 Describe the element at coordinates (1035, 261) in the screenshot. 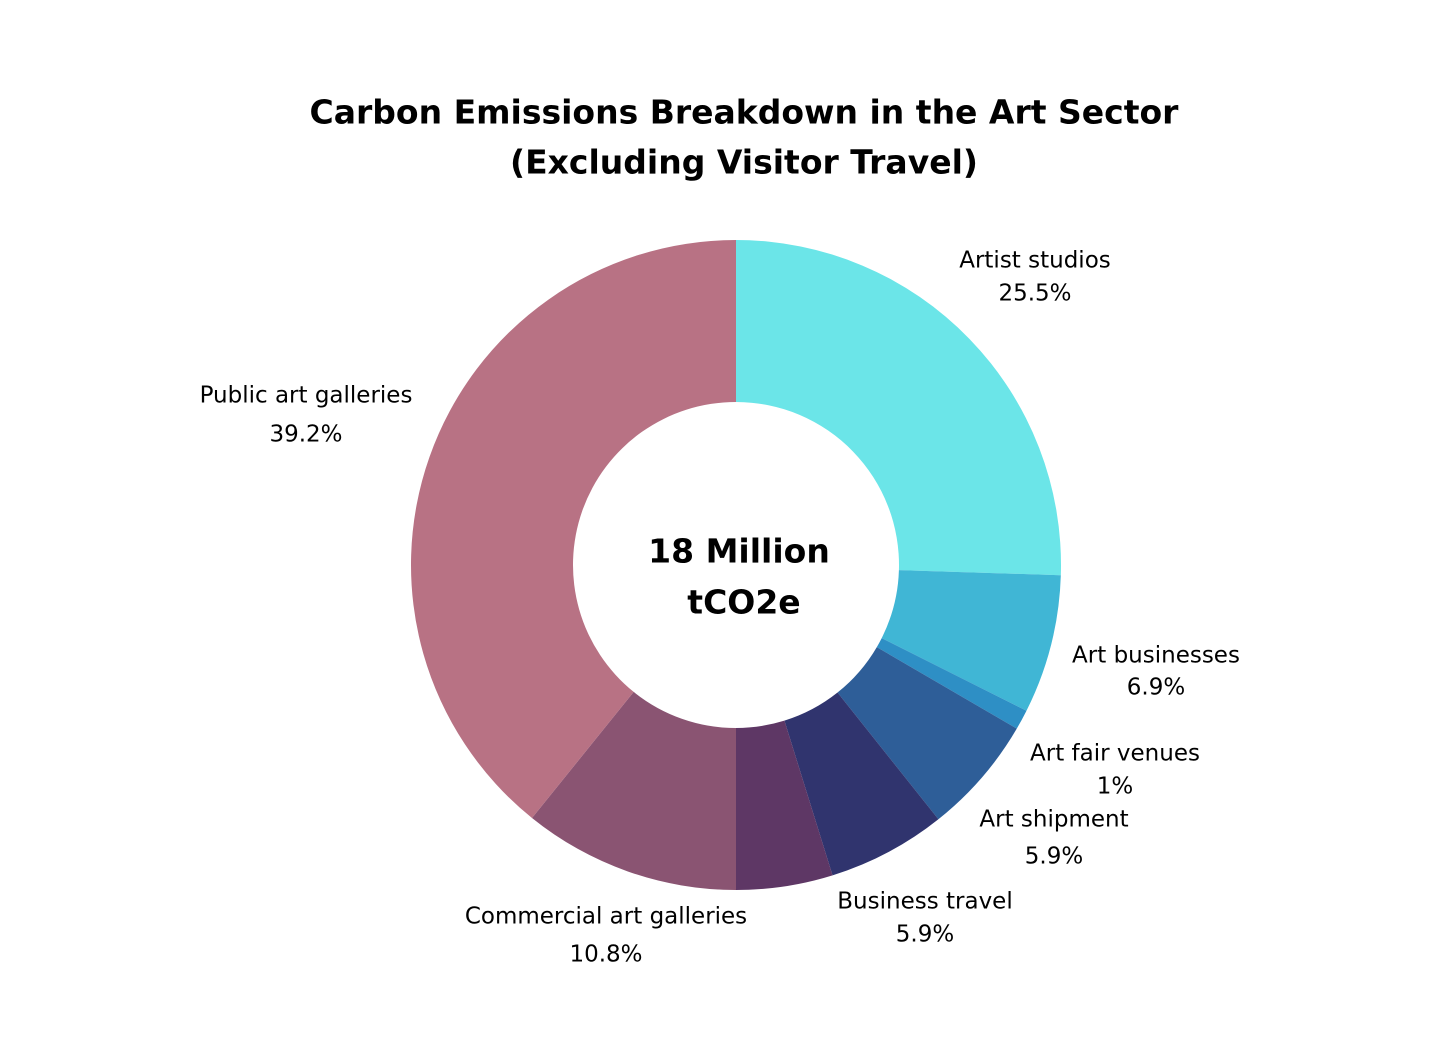

I see `segment-label: Artist studios` at that location.